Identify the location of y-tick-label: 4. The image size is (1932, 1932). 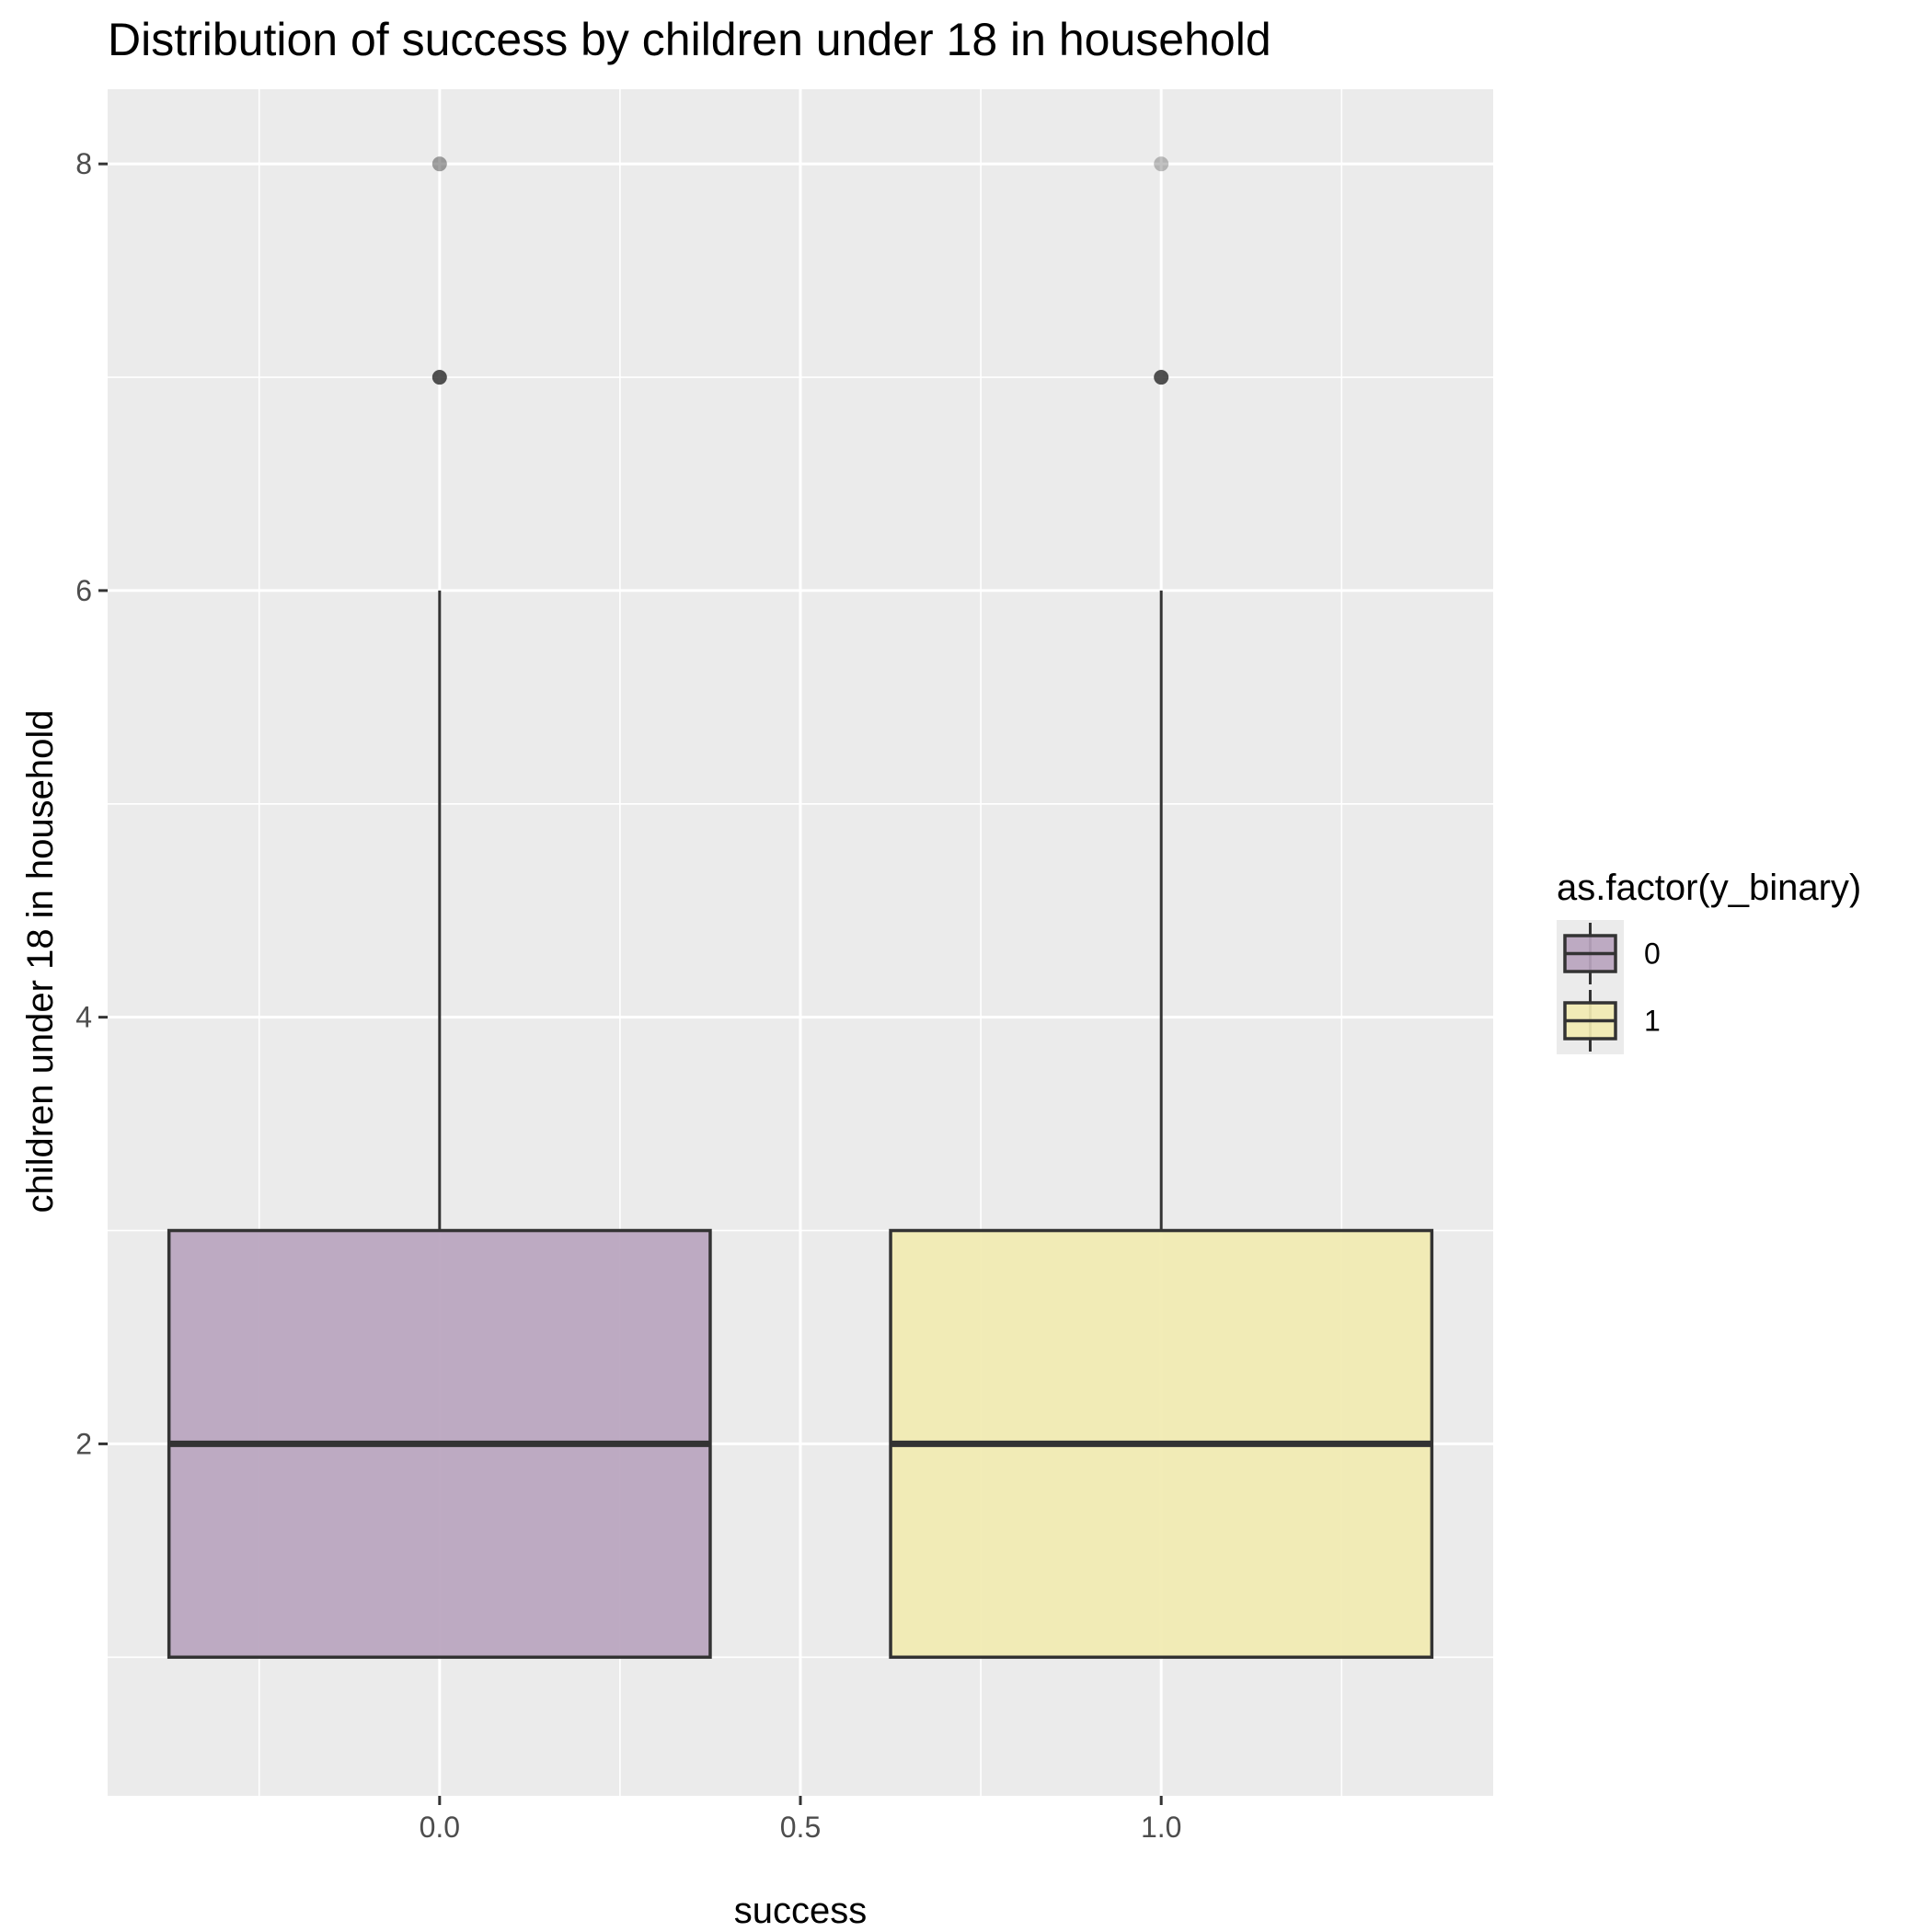
(83, 1018).